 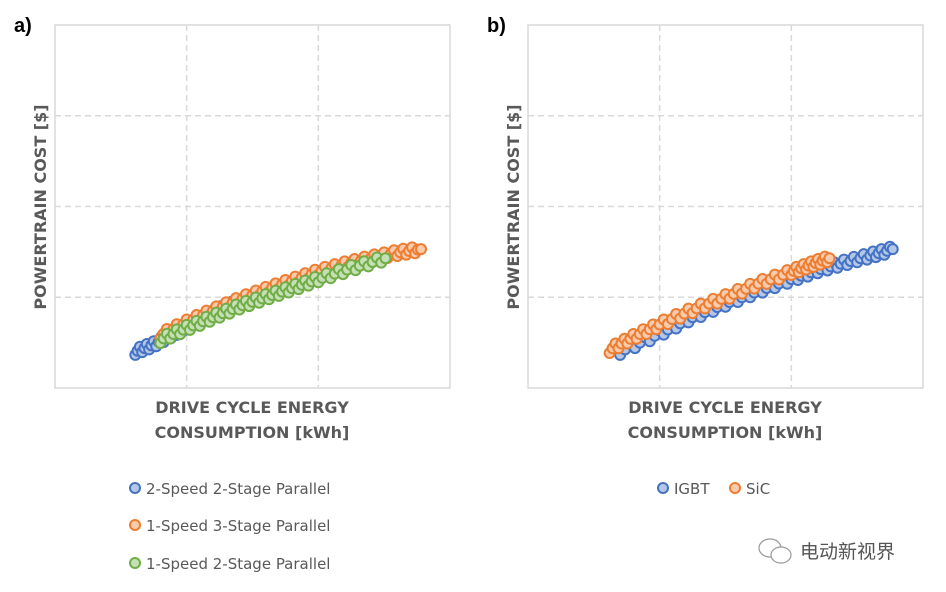 I want to click on watermark: 电动新视界, so click(x=826, y=551).